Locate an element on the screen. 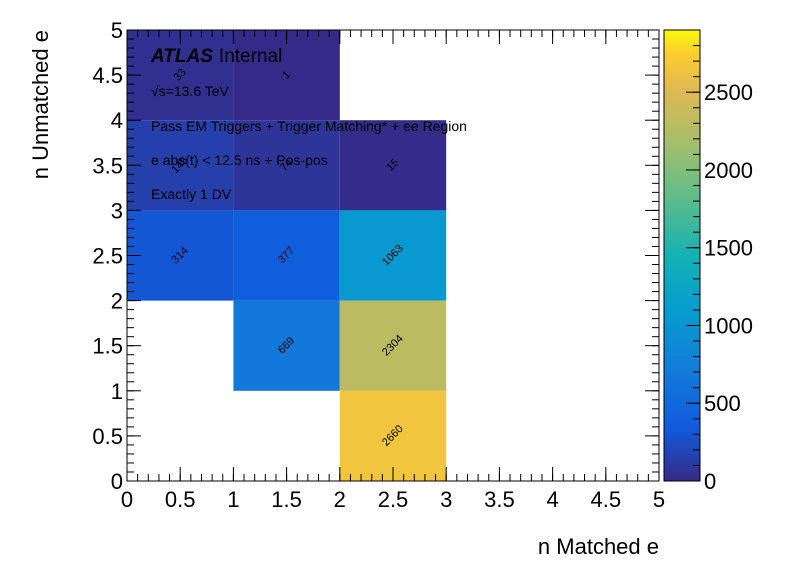  x-tick-label: 0 is located at coordinates (127, 499).